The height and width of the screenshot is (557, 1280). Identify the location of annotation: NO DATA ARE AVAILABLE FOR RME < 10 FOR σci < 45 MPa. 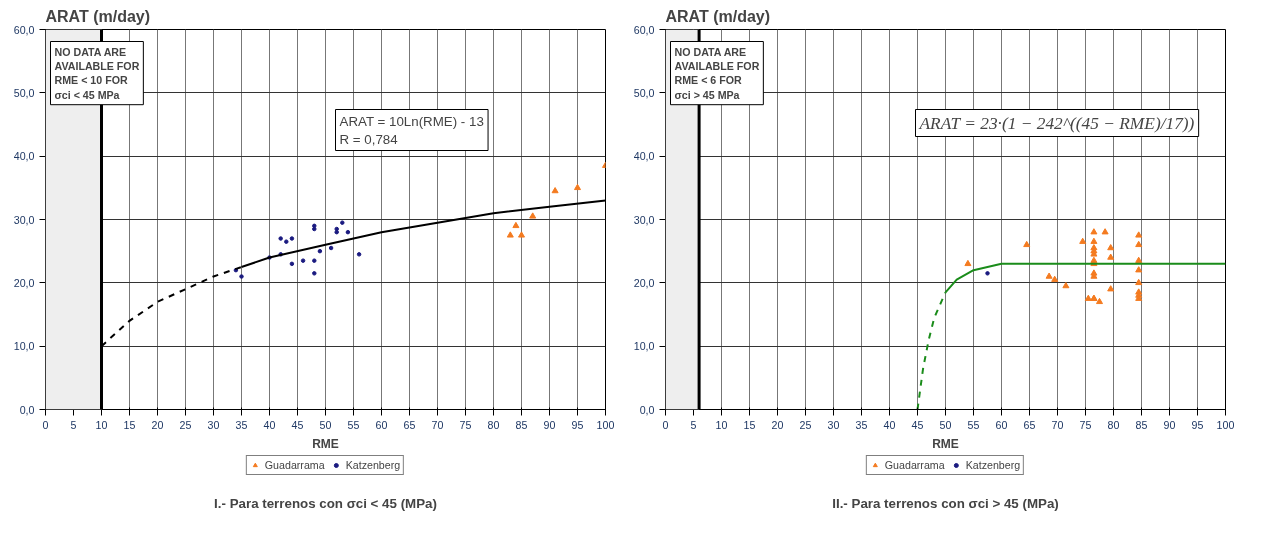
(97, 73).